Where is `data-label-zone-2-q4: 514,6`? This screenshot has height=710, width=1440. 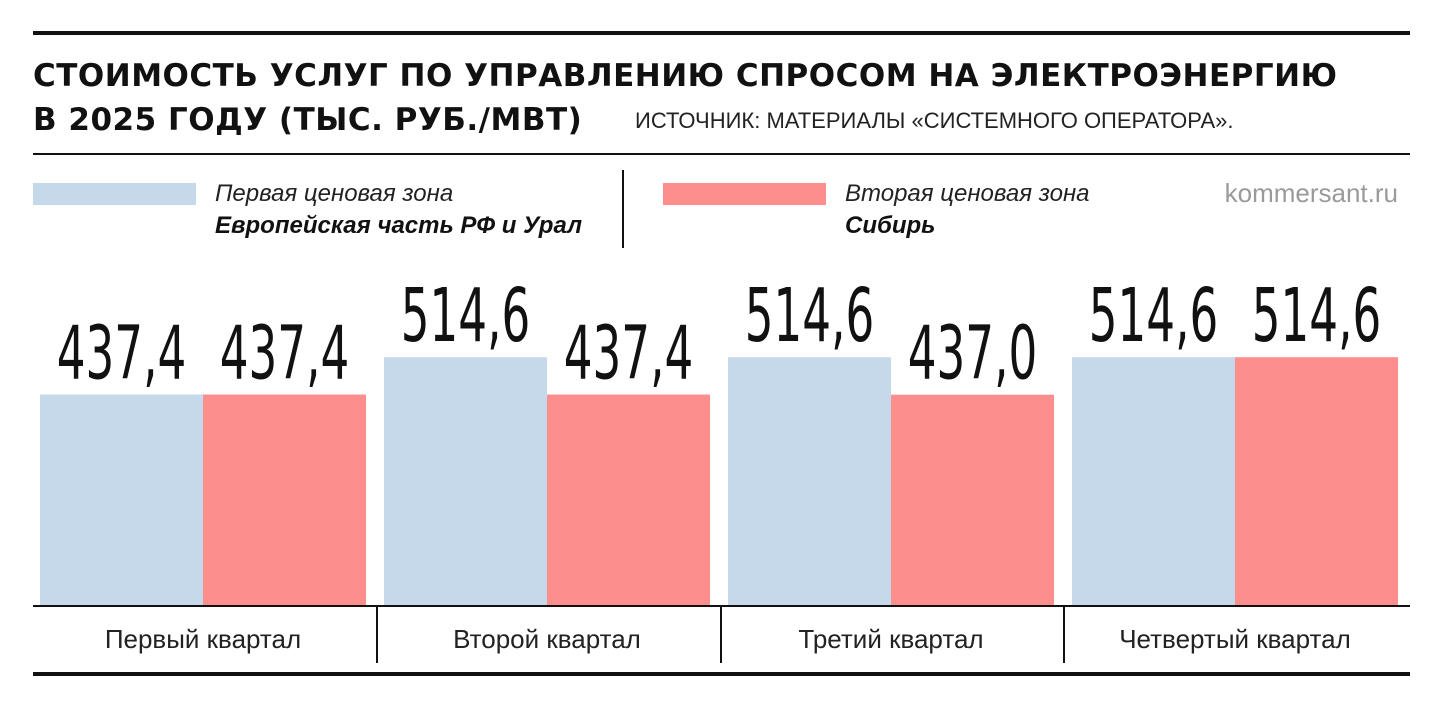 data-label-zone-2-q4: 514,6 is located at coordinates (1317, 317).